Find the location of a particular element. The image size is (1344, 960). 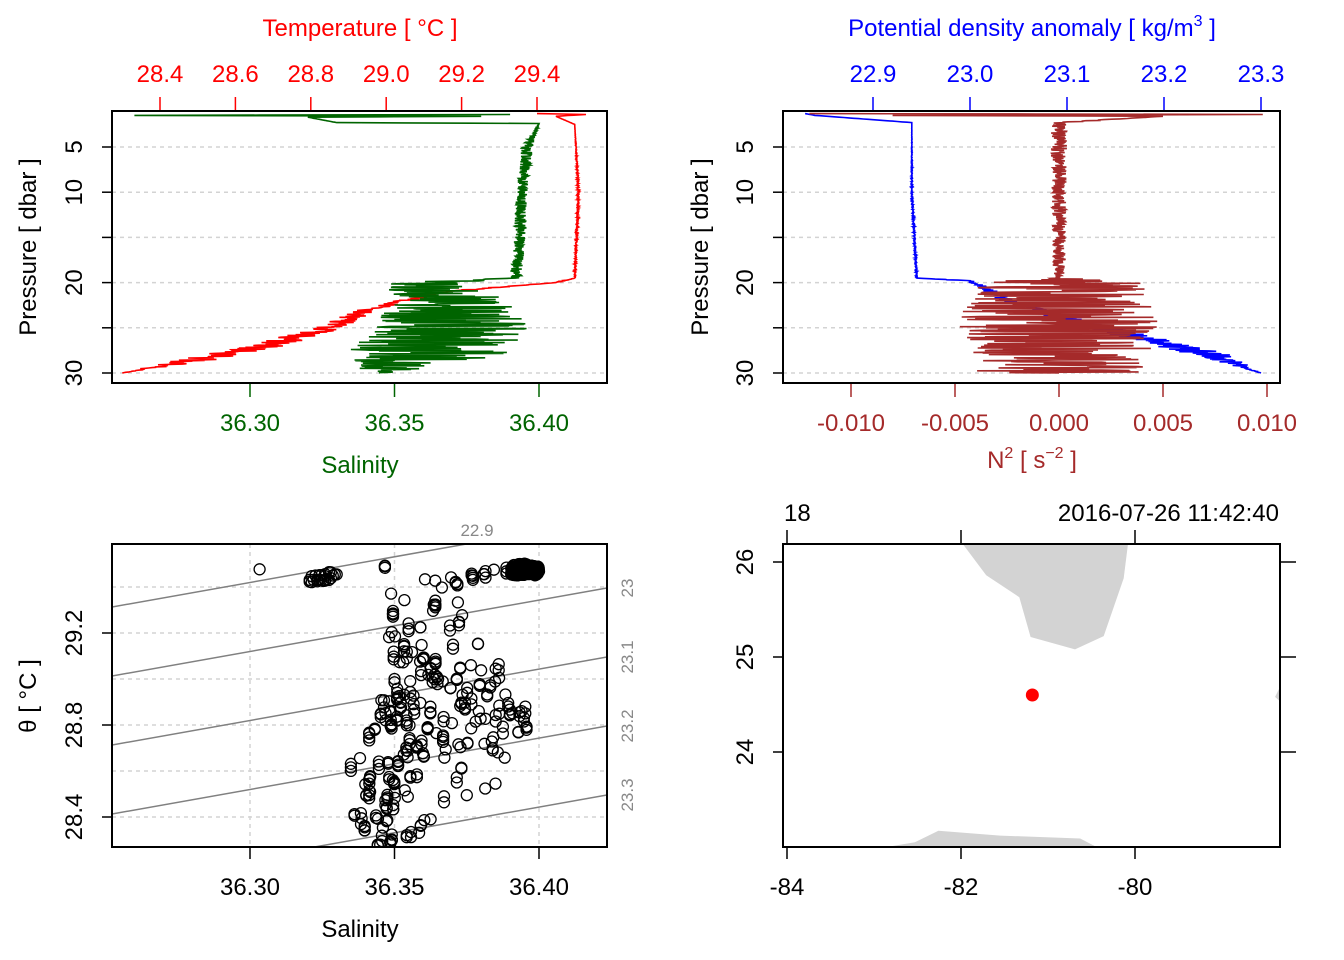

top-tick-label: 23.2 is located at coordinates (1164, 74).